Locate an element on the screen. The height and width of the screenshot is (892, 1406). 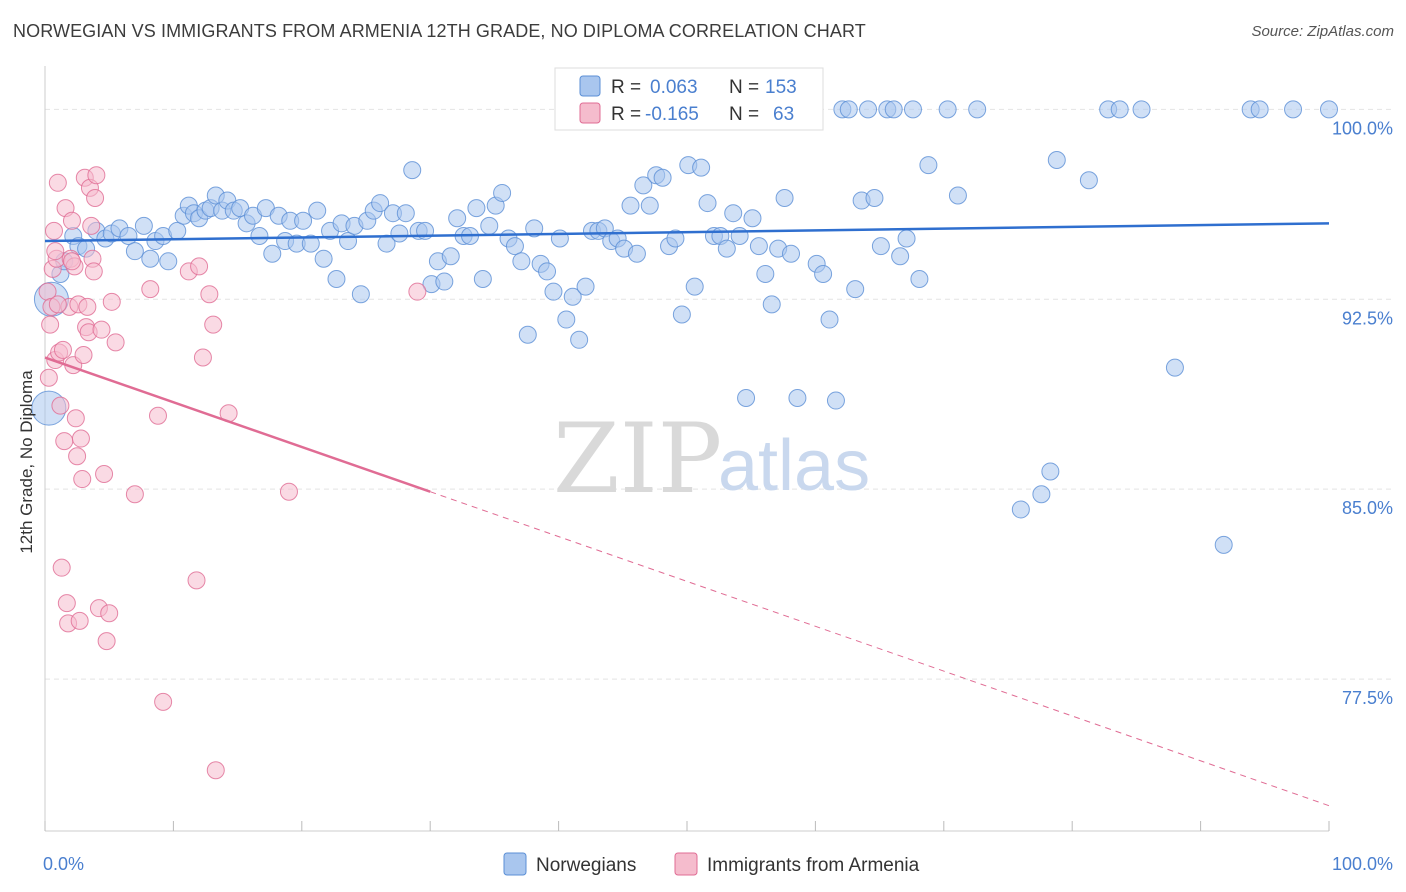
stats-legend: R = 0.063 N = 153 R = -0.165 N = 63 is located at coordinates (689, 99).